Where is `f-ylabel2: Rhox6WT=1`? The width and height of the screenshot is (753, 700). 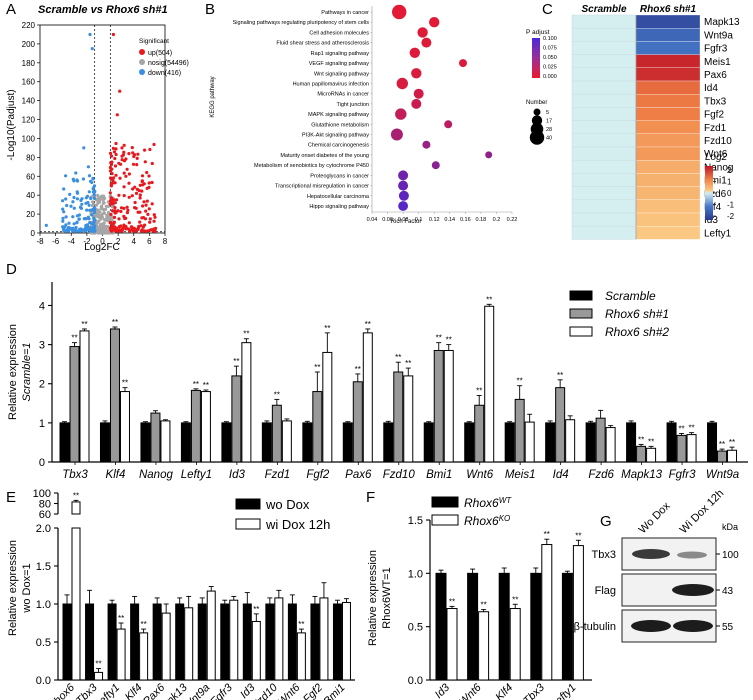 f-ylabel2: Rhox6WT=1 is located at coordinates (387, 597).